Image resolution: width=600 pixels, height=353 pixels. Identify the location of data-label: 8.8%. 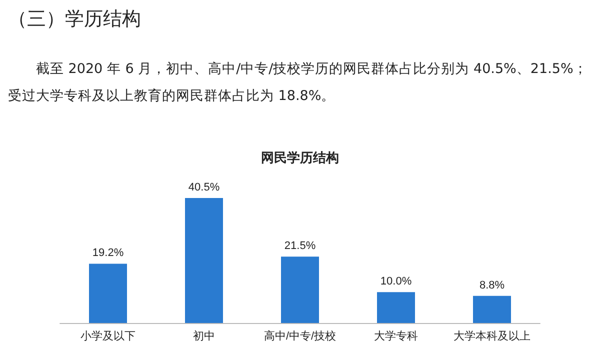
(492, 285).